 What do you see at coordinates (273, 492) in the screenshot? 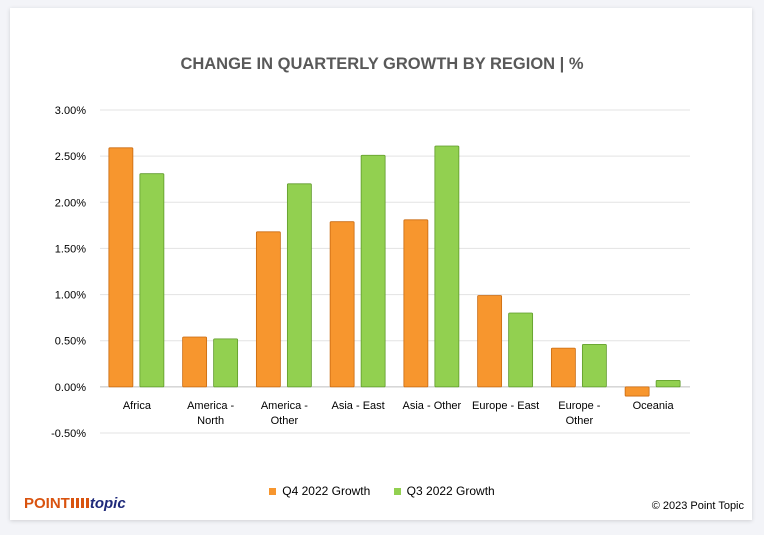
I see `legend-swatch-q4` at bounding box center [273, 492].